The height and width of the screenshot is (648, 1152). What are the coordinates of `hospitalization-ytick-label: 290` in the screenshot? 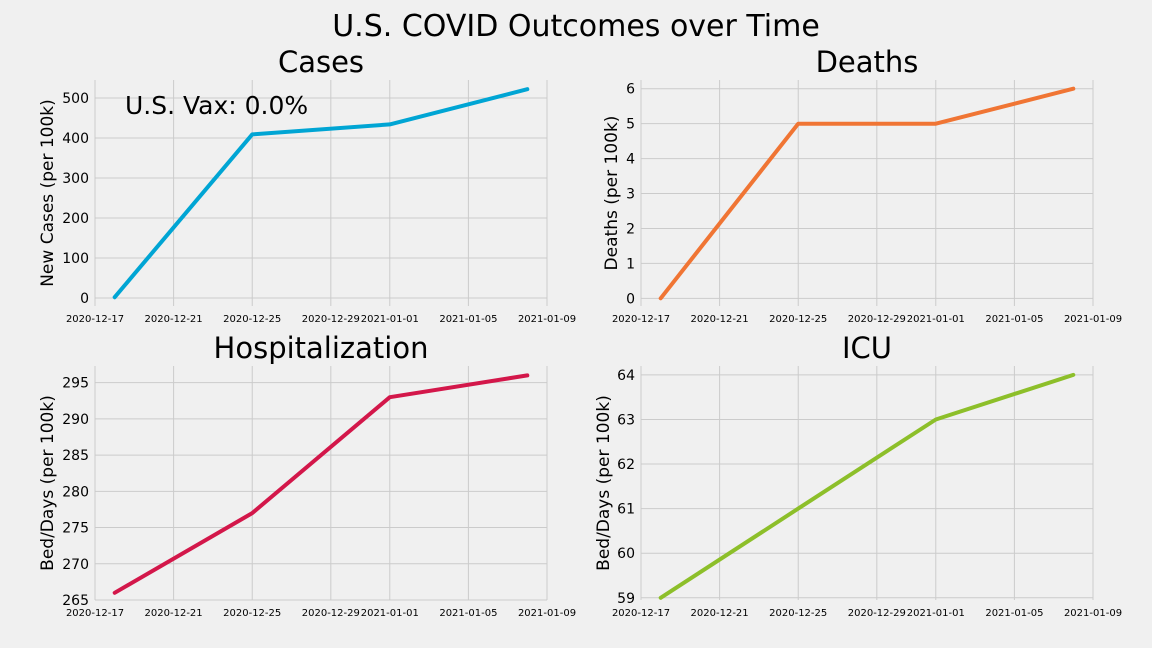 It's located at (75, 420).